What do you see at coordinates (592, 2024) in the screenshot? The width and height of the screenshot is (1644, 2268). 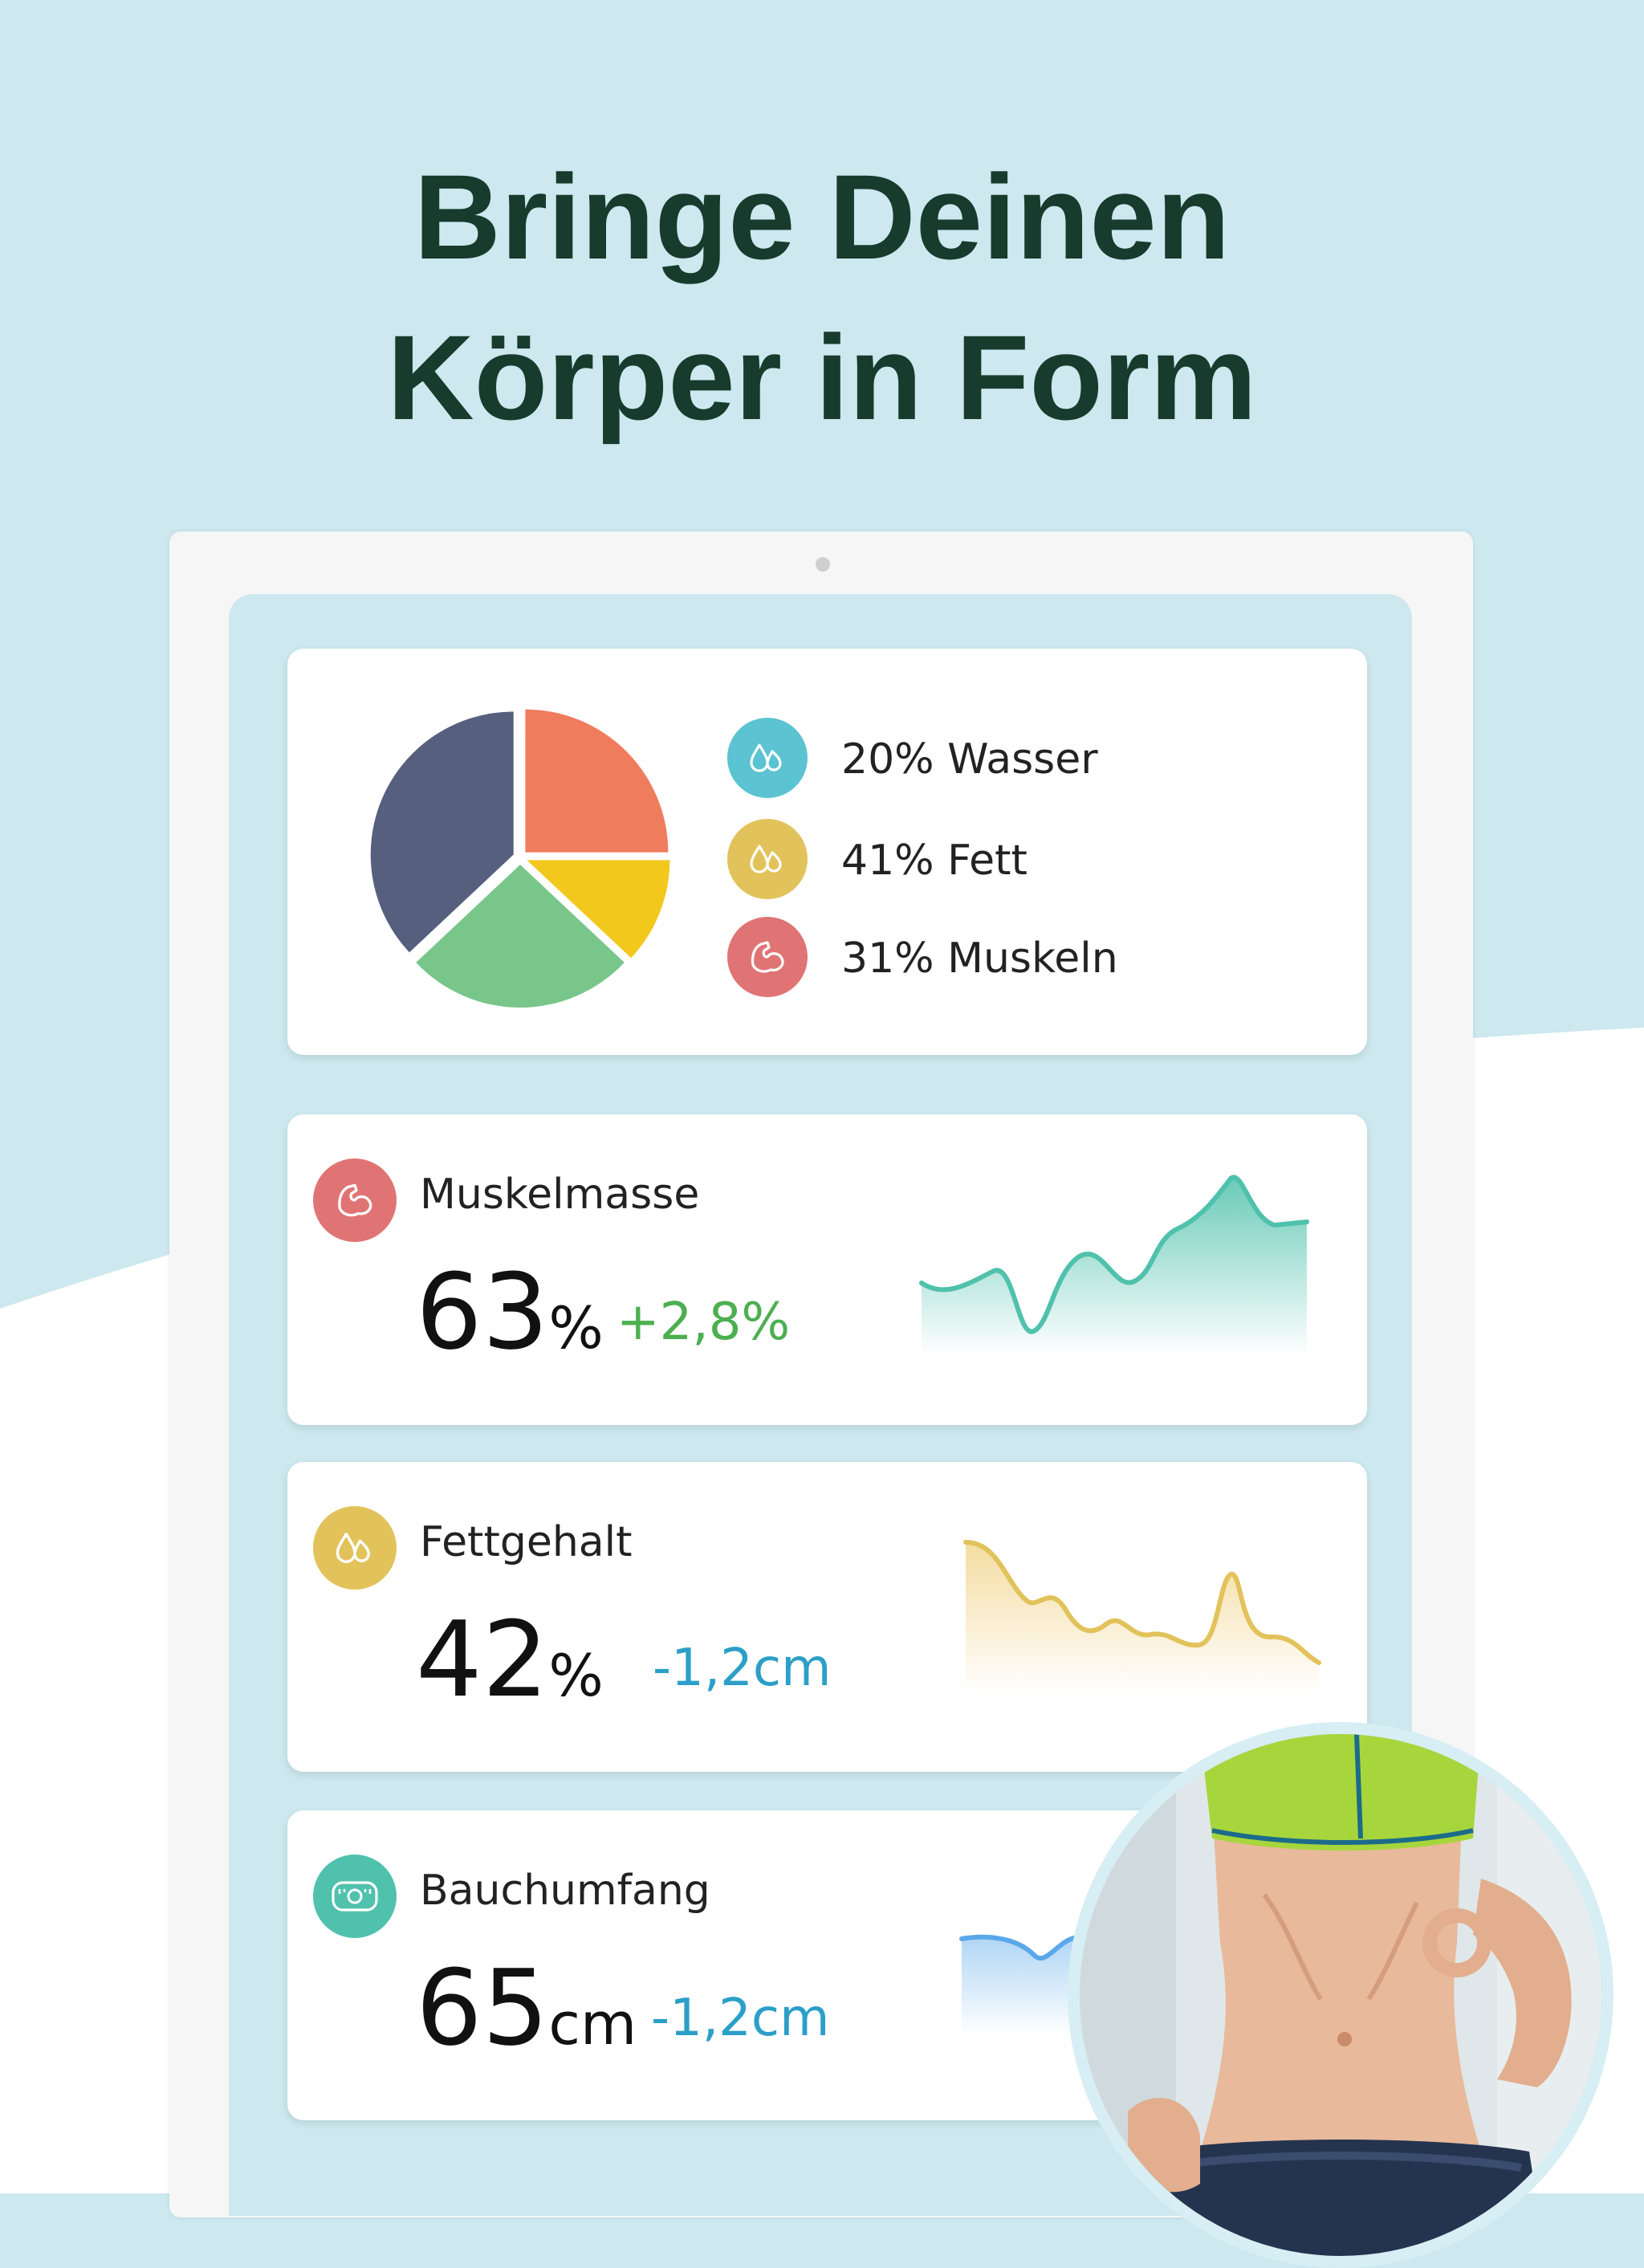 I see `metric-unit: cm` at bounding box center [592, 2024].